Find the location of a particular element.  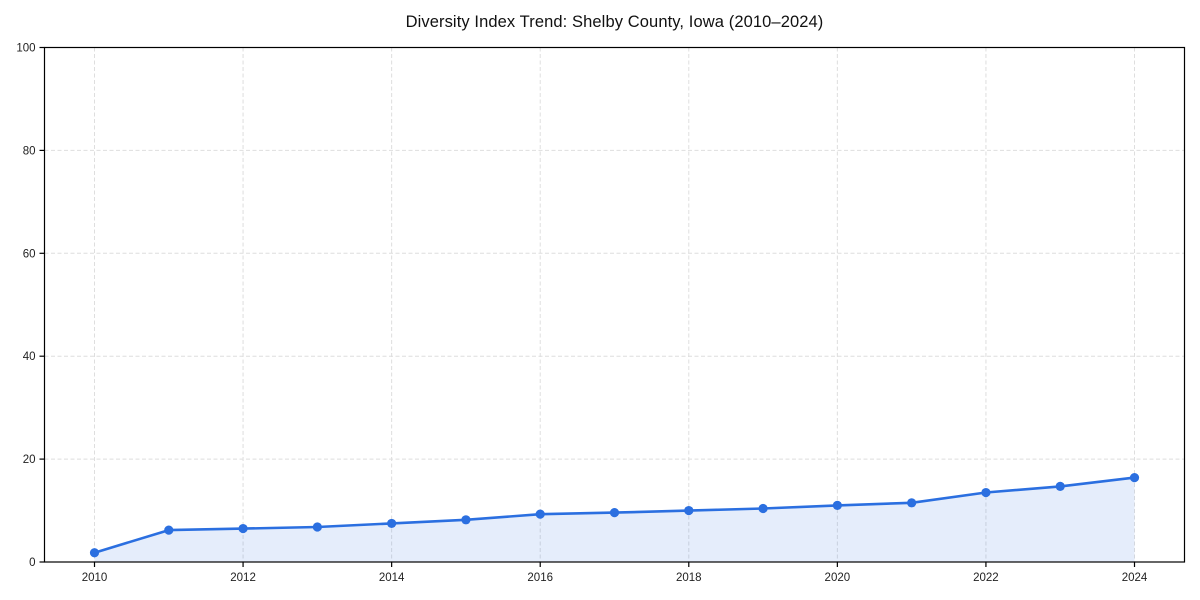

x-tick-label: 2012 is located at coordinates (243, 578).